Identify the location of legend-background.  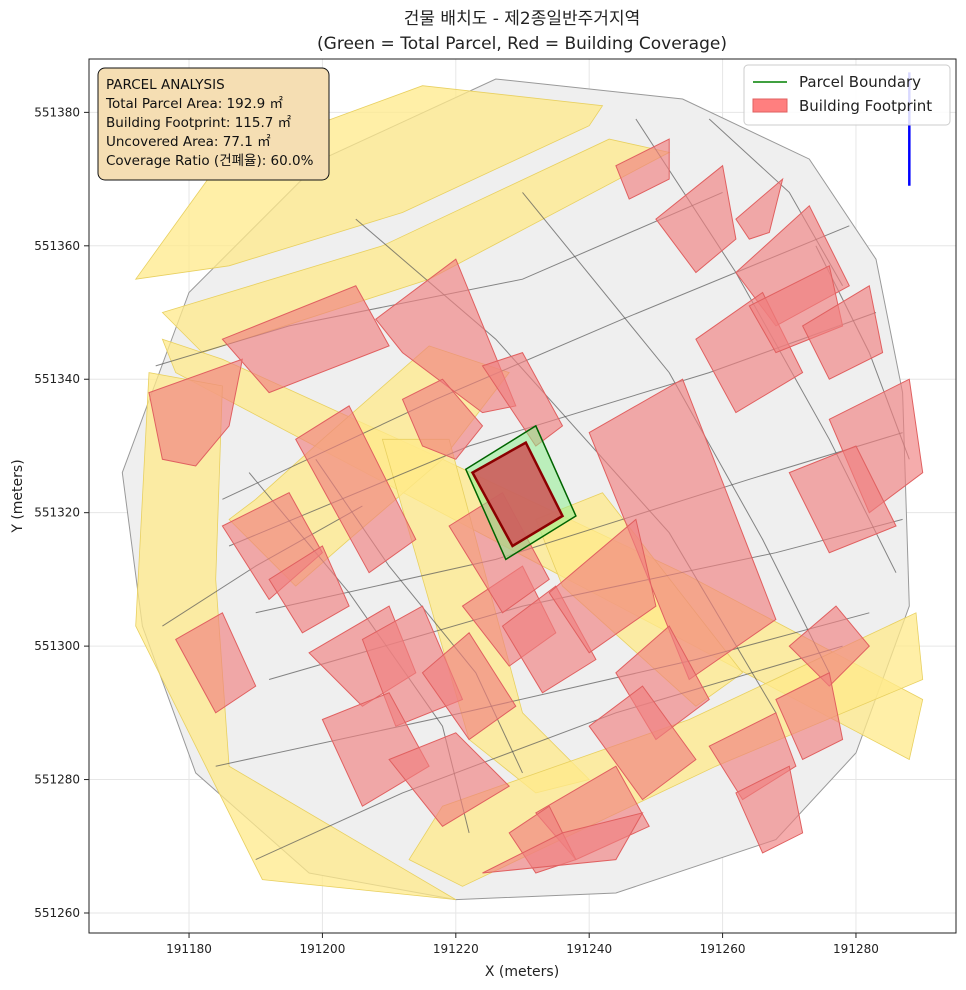
(847, 95).